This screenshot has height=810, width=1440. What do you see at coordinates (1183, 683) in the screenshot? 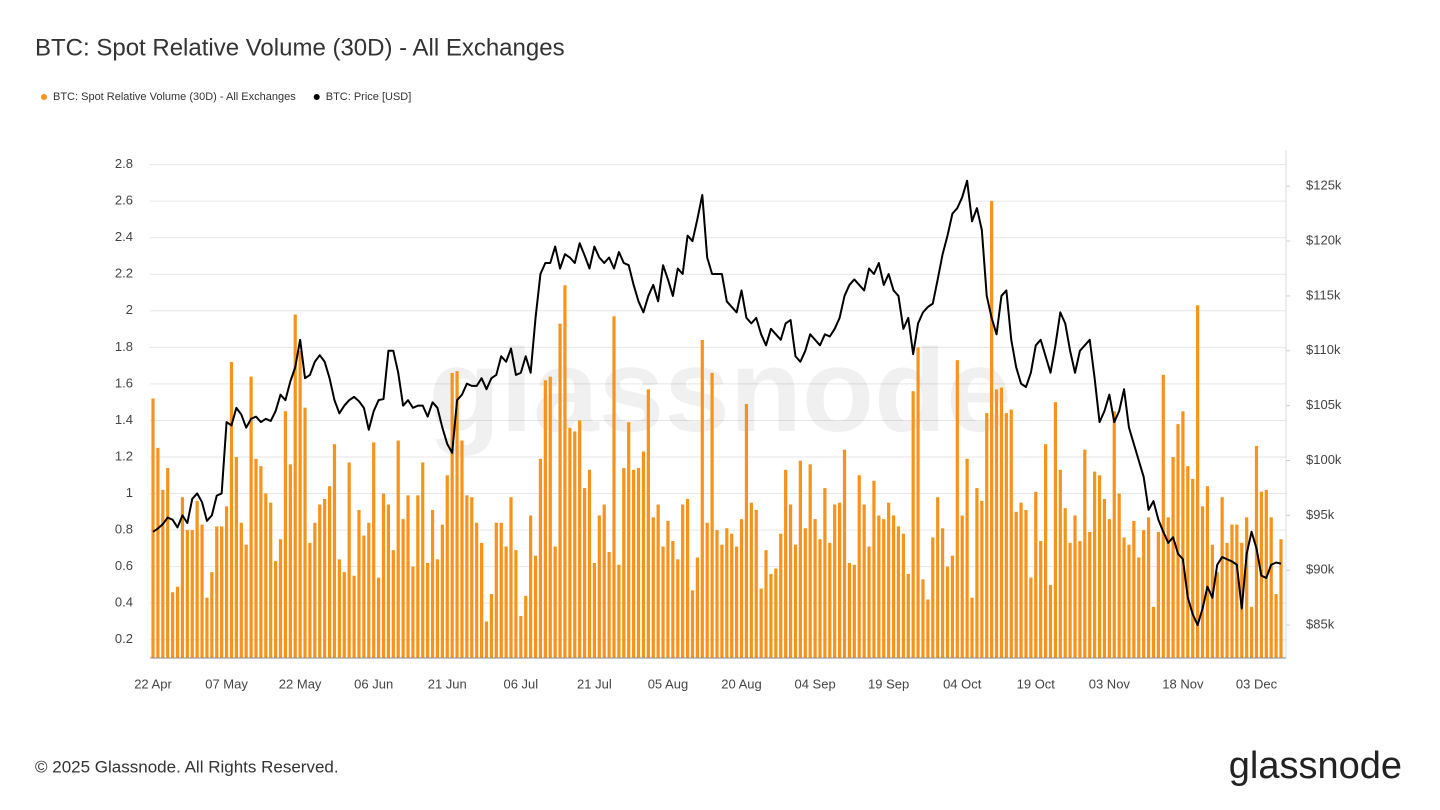
I see `x-tick-label: 18 Nov` at bounding box center [1183, 683].